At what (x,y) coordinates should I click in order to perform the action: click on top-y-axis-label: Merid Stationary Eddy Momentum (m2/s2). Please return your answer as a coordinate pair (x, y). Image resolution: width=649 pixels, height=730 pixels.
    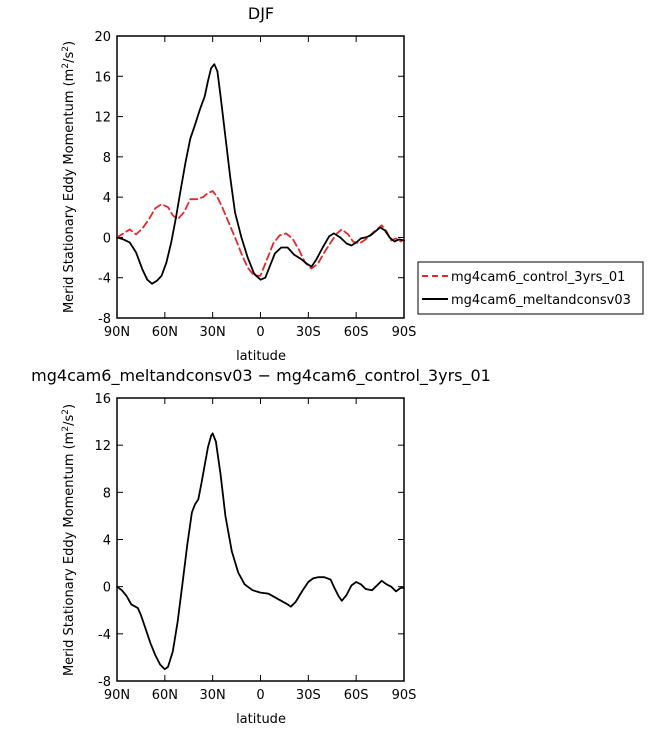
    Looking at the image, I should click on (69, 177).